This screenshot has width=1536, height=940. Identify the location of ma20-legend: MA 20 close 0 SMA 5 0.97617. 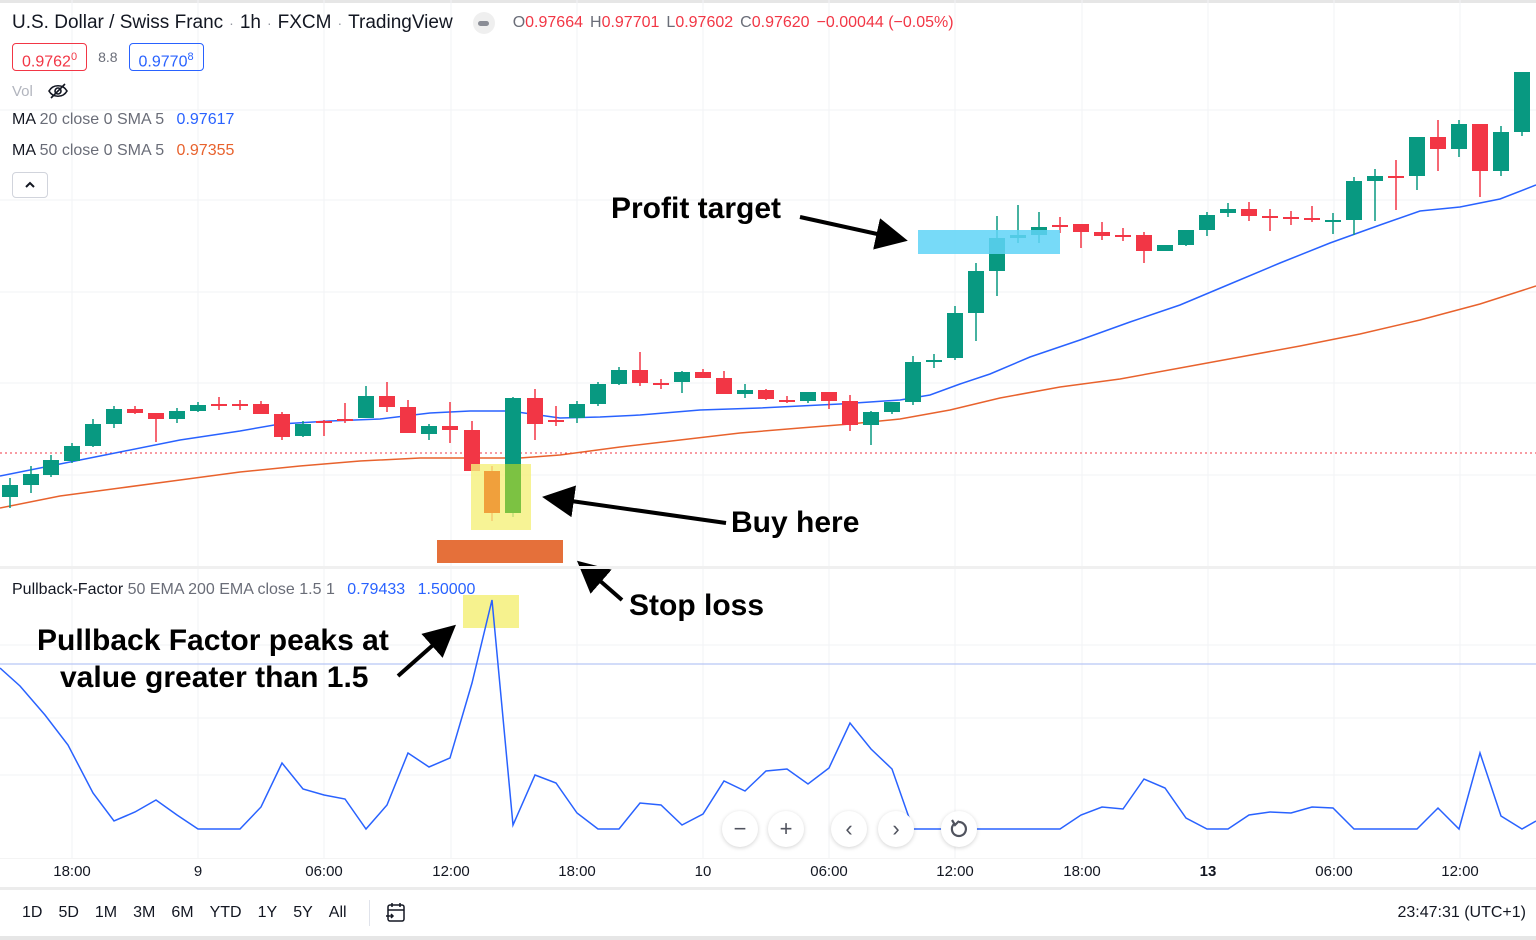
(123, 119).